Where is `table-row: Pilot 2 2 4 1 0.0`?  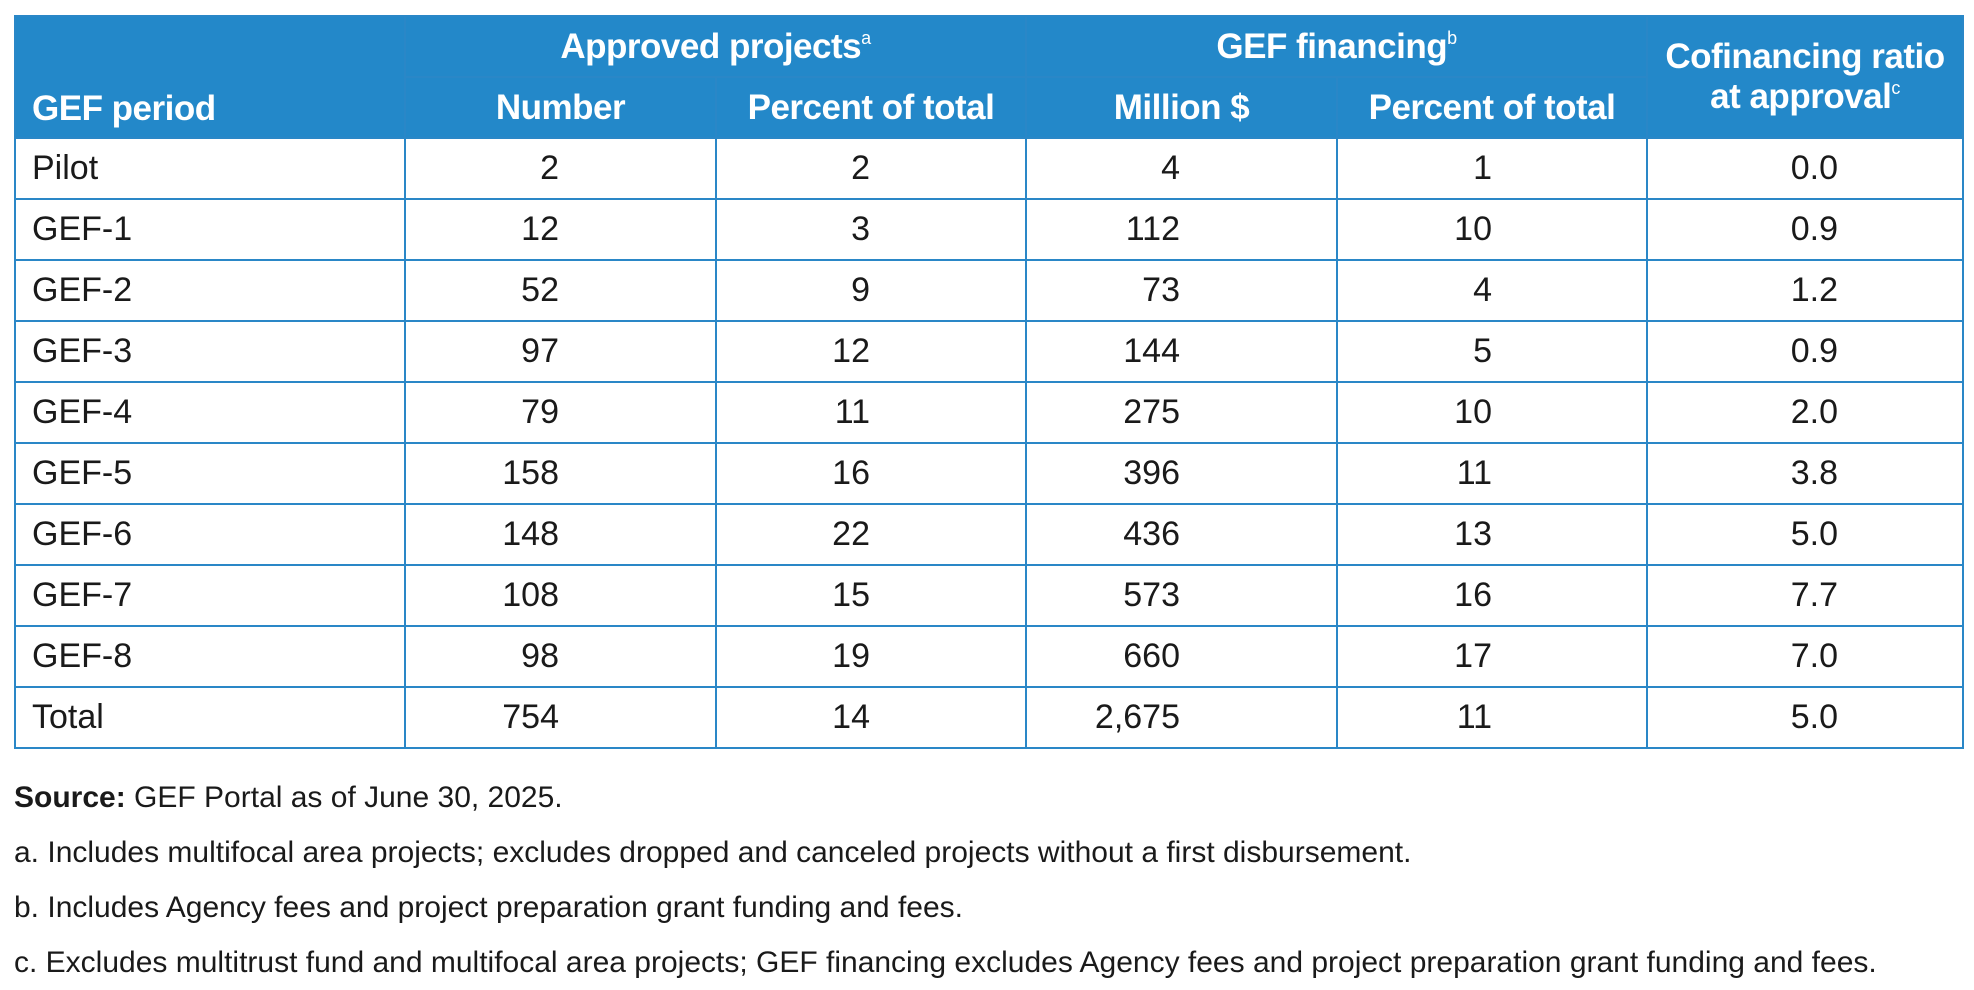 table-row: Pilot 2 2 4 1 0.0 is located at coordinates (989, 168).